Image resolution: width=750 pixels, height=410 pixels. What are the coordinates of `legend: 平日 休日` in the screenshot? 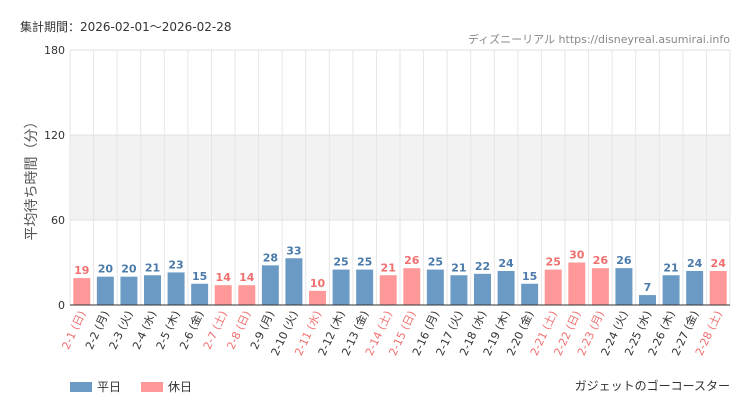 It's located at (131, 386).